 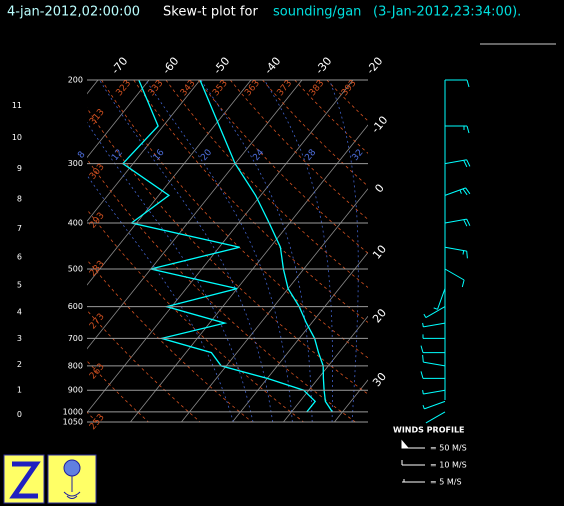 What do you see at coordinates (429, 430) in the screenshot?
I see `wind-legend-title: WINDS PROFILE` at bounding box center [429, 430].